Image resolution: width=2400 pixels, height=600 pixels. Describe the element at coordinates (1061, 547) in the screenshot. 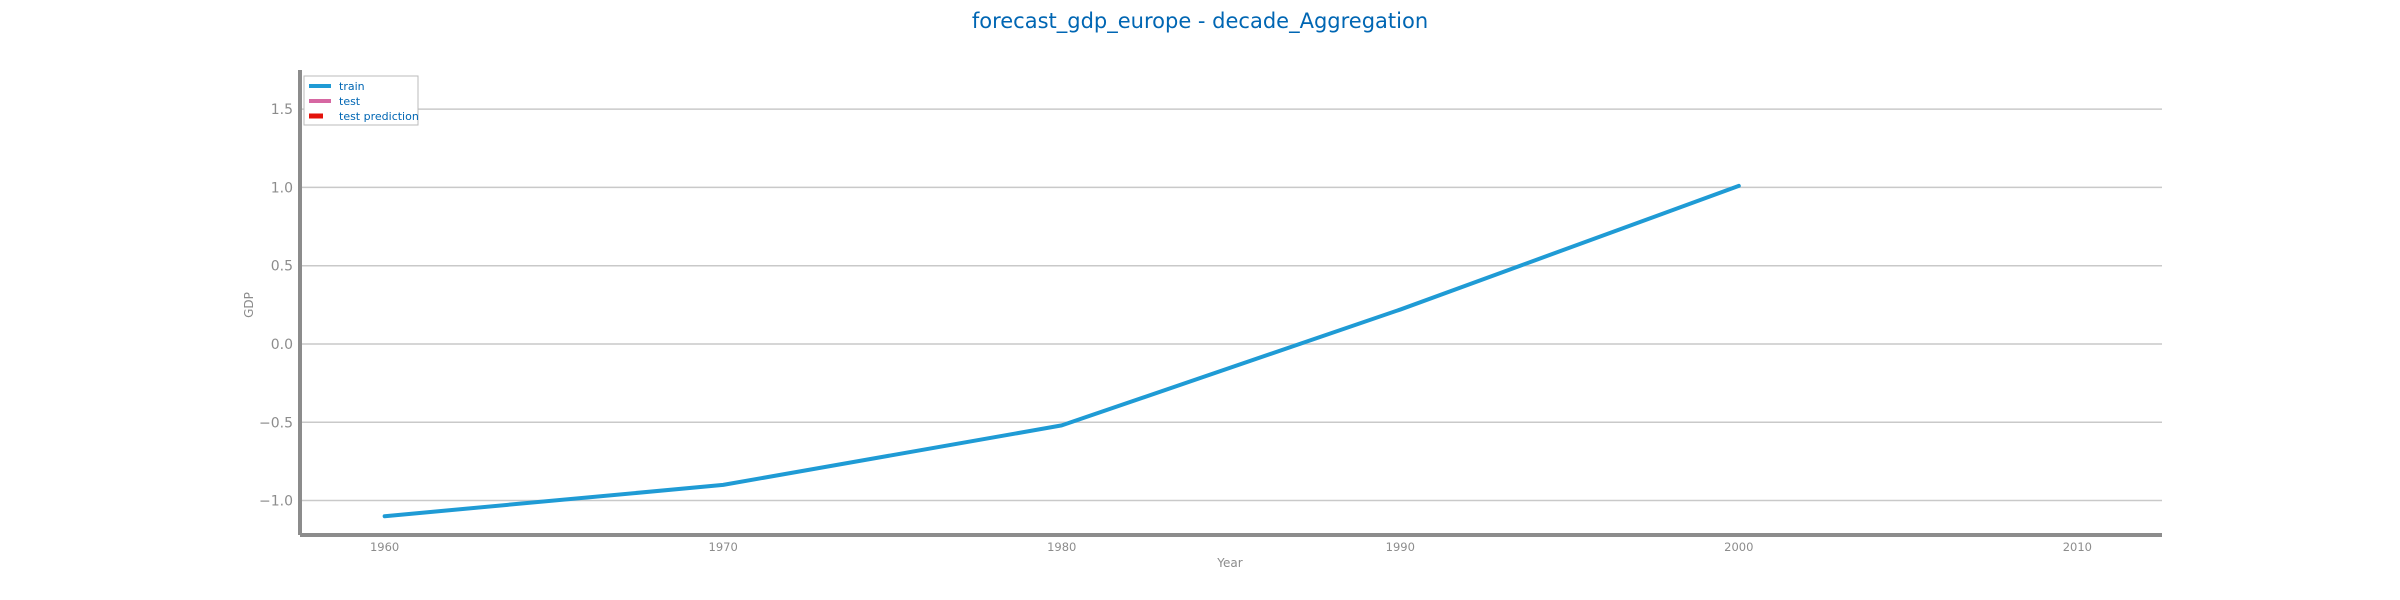

I see `x-tick-label: 1980` at that location.